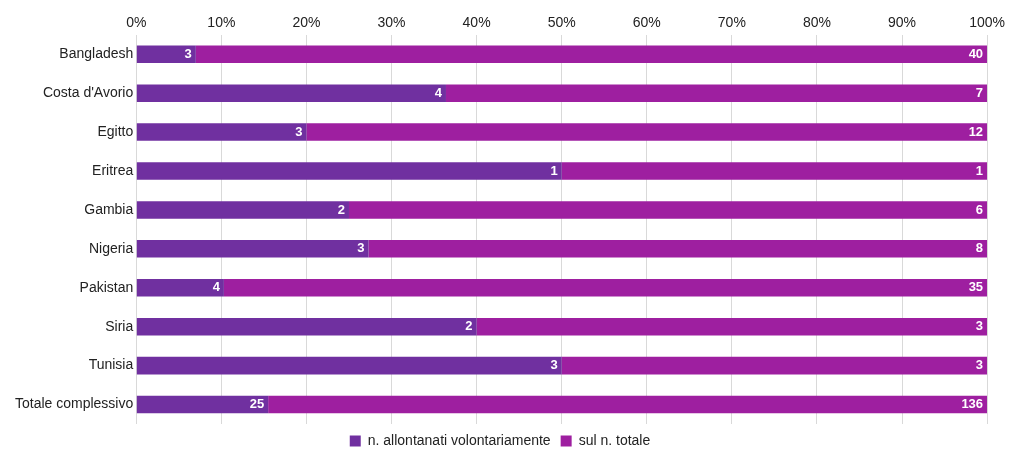 The image size is (1016, 470). What do you see at coordinates (976, 53) in the screenshot?
I see `annotation: 40` at bounding box center [976, 53].